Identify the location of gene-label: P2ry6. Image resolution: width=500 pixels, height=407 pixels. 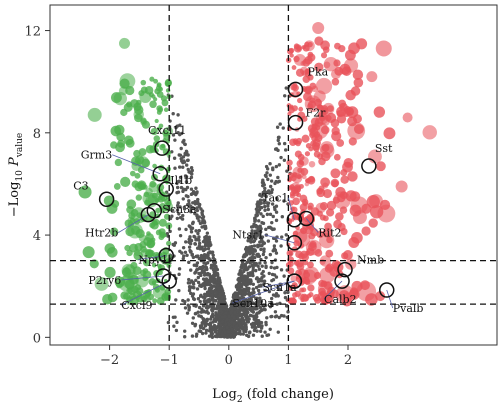
(104, 280).